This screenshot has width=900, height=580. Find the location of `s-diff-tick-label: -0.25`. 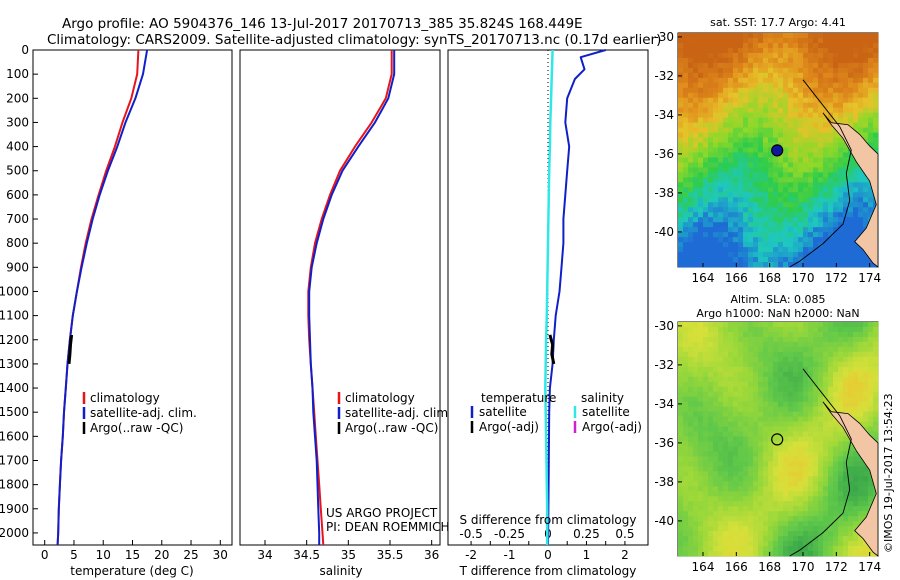

s-diff-tick-label: -0.25 is located at coordinates (509, 534).